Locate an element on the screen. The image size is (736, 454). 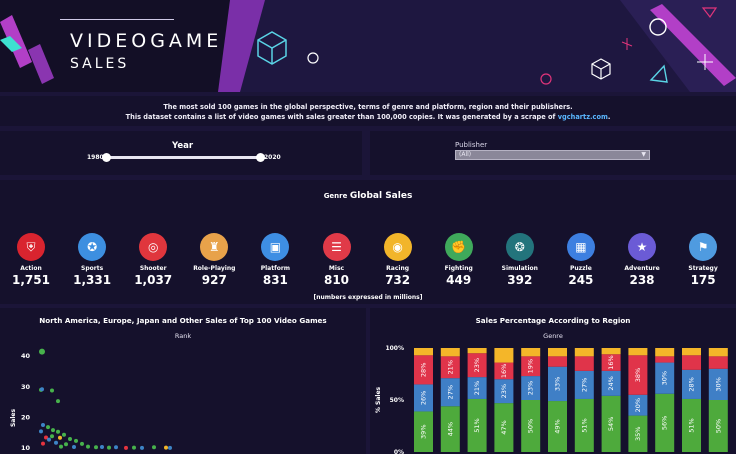
genre-item-fighting: ✊ Fighting 449 is located at coordinates (459, 260).